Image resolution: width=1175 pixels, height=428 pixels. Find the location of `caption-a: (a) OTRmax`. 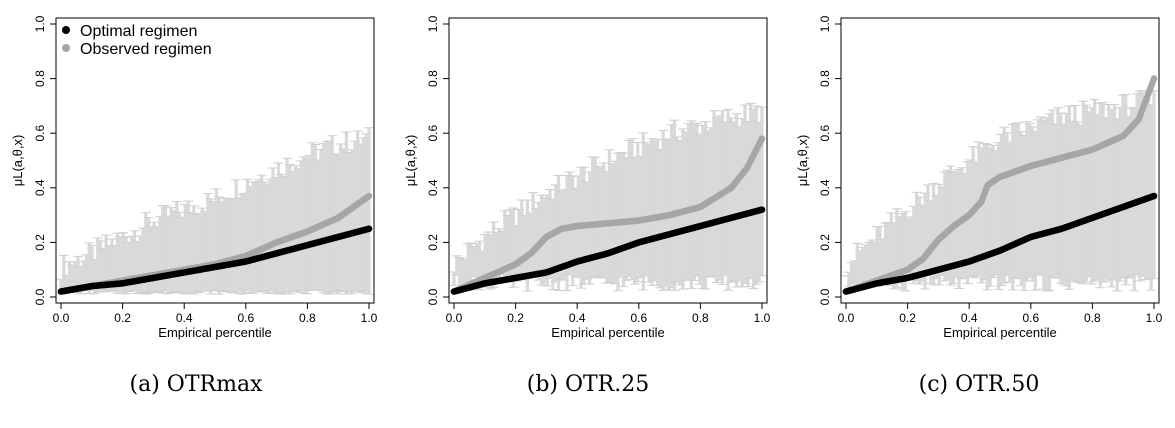

caption-a: (a) OTRmax is located at coordinates (196, 384).